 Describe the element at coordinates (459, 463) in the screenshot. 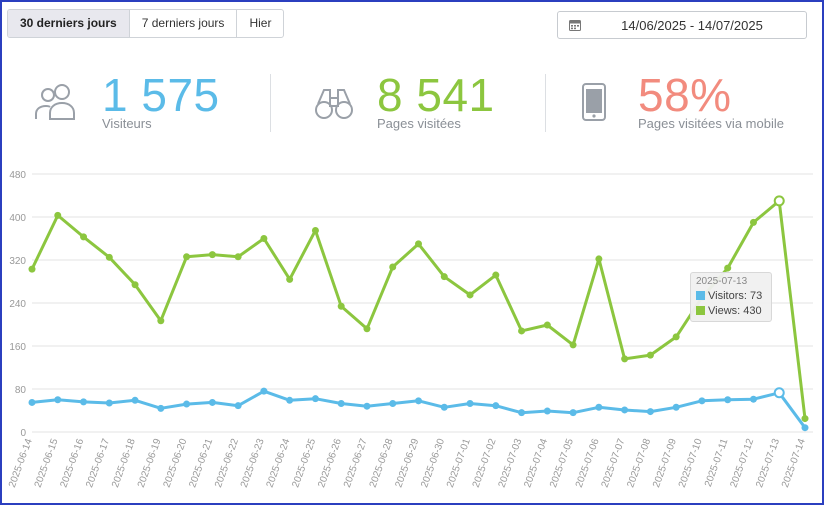

I see `x-tick-label: 2025-07-01` at that location.